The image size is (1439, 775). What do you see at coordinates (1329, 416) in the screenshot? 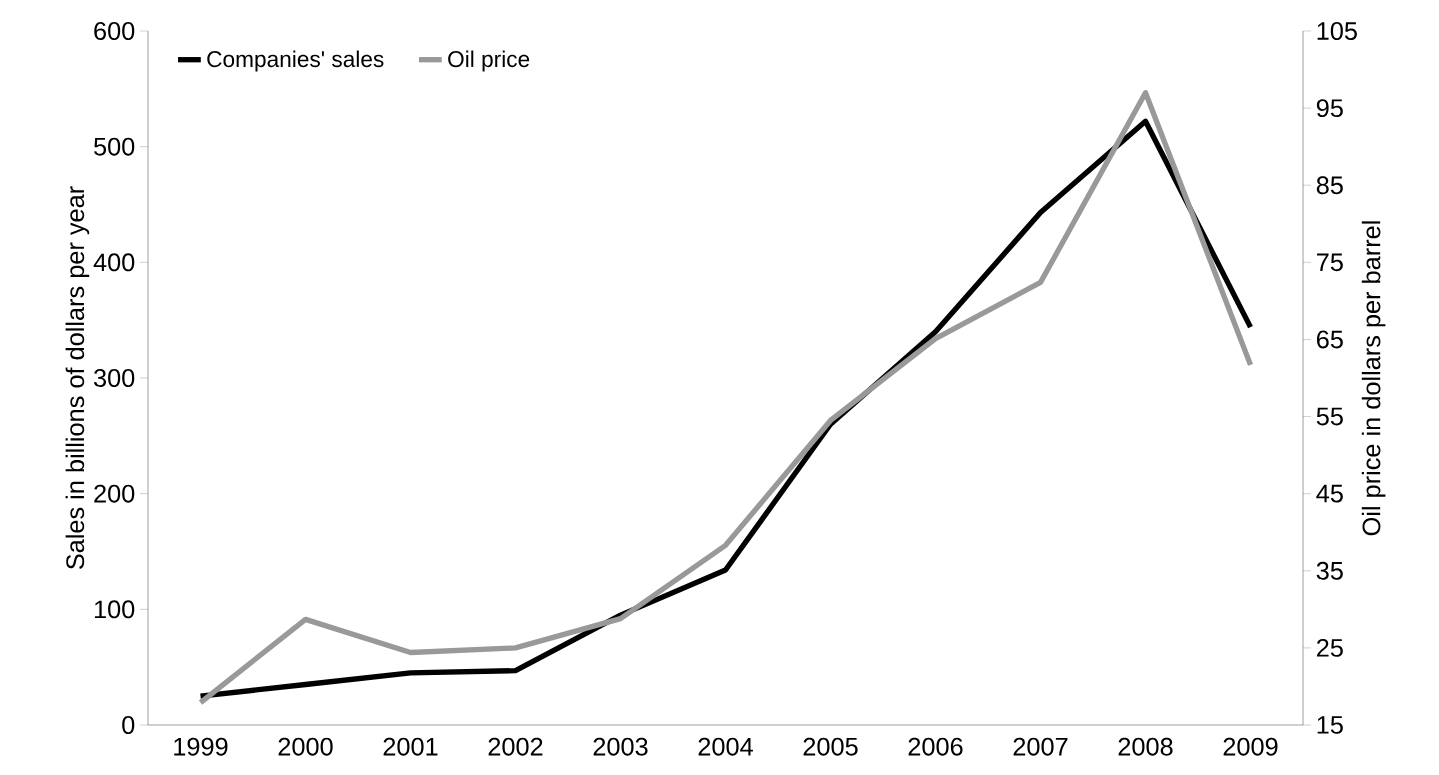
I see `y2-tick-label: 55` at bounding box center [1329, 416].